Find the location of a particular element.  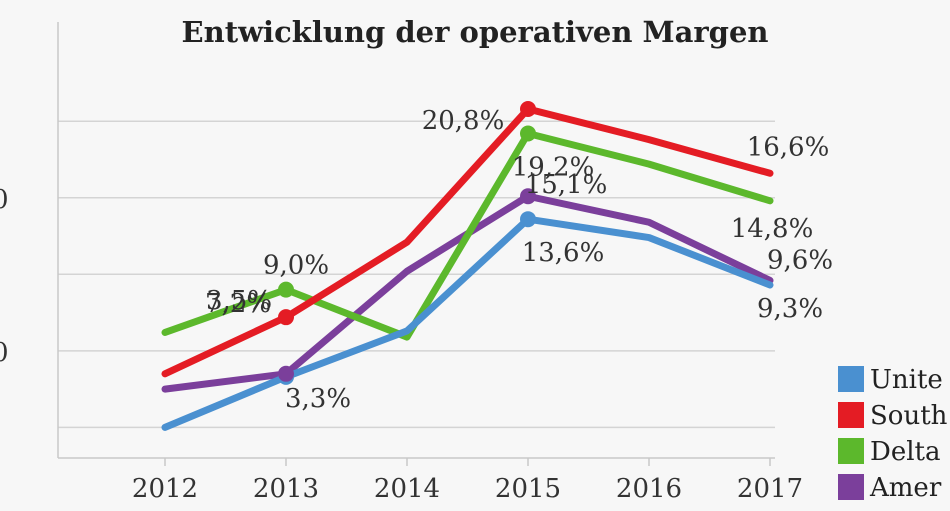

data-label-delta-2015: 19,2% is located at coordinates (553, 167).